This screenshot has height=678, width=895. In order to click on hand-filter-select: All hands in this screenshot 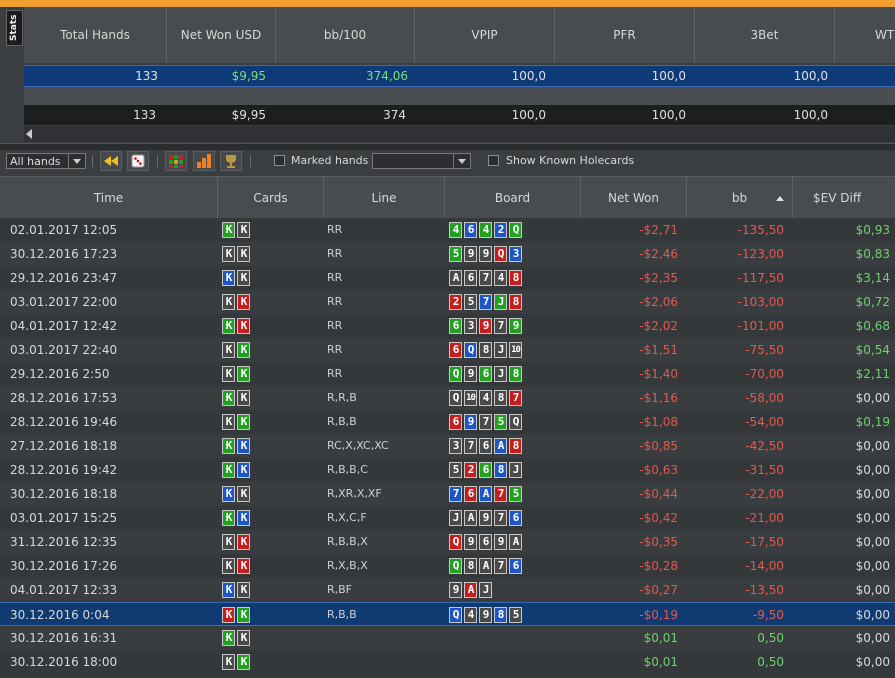, I will do `click(46, 161)`.